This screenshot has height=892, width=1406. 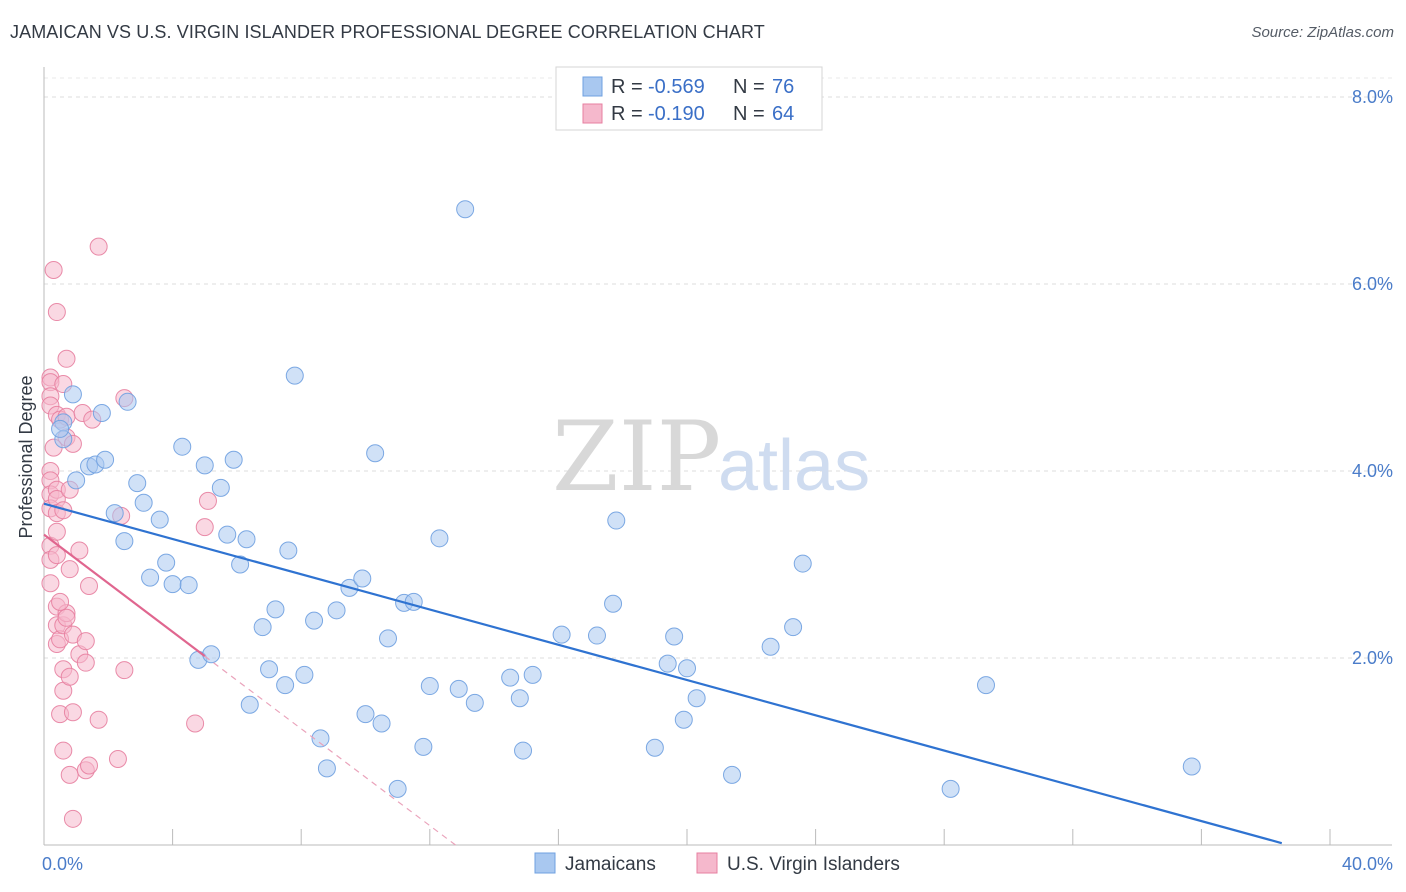 I want to click on legend-top-r-label-2: R =, so click(x=627, y=114).